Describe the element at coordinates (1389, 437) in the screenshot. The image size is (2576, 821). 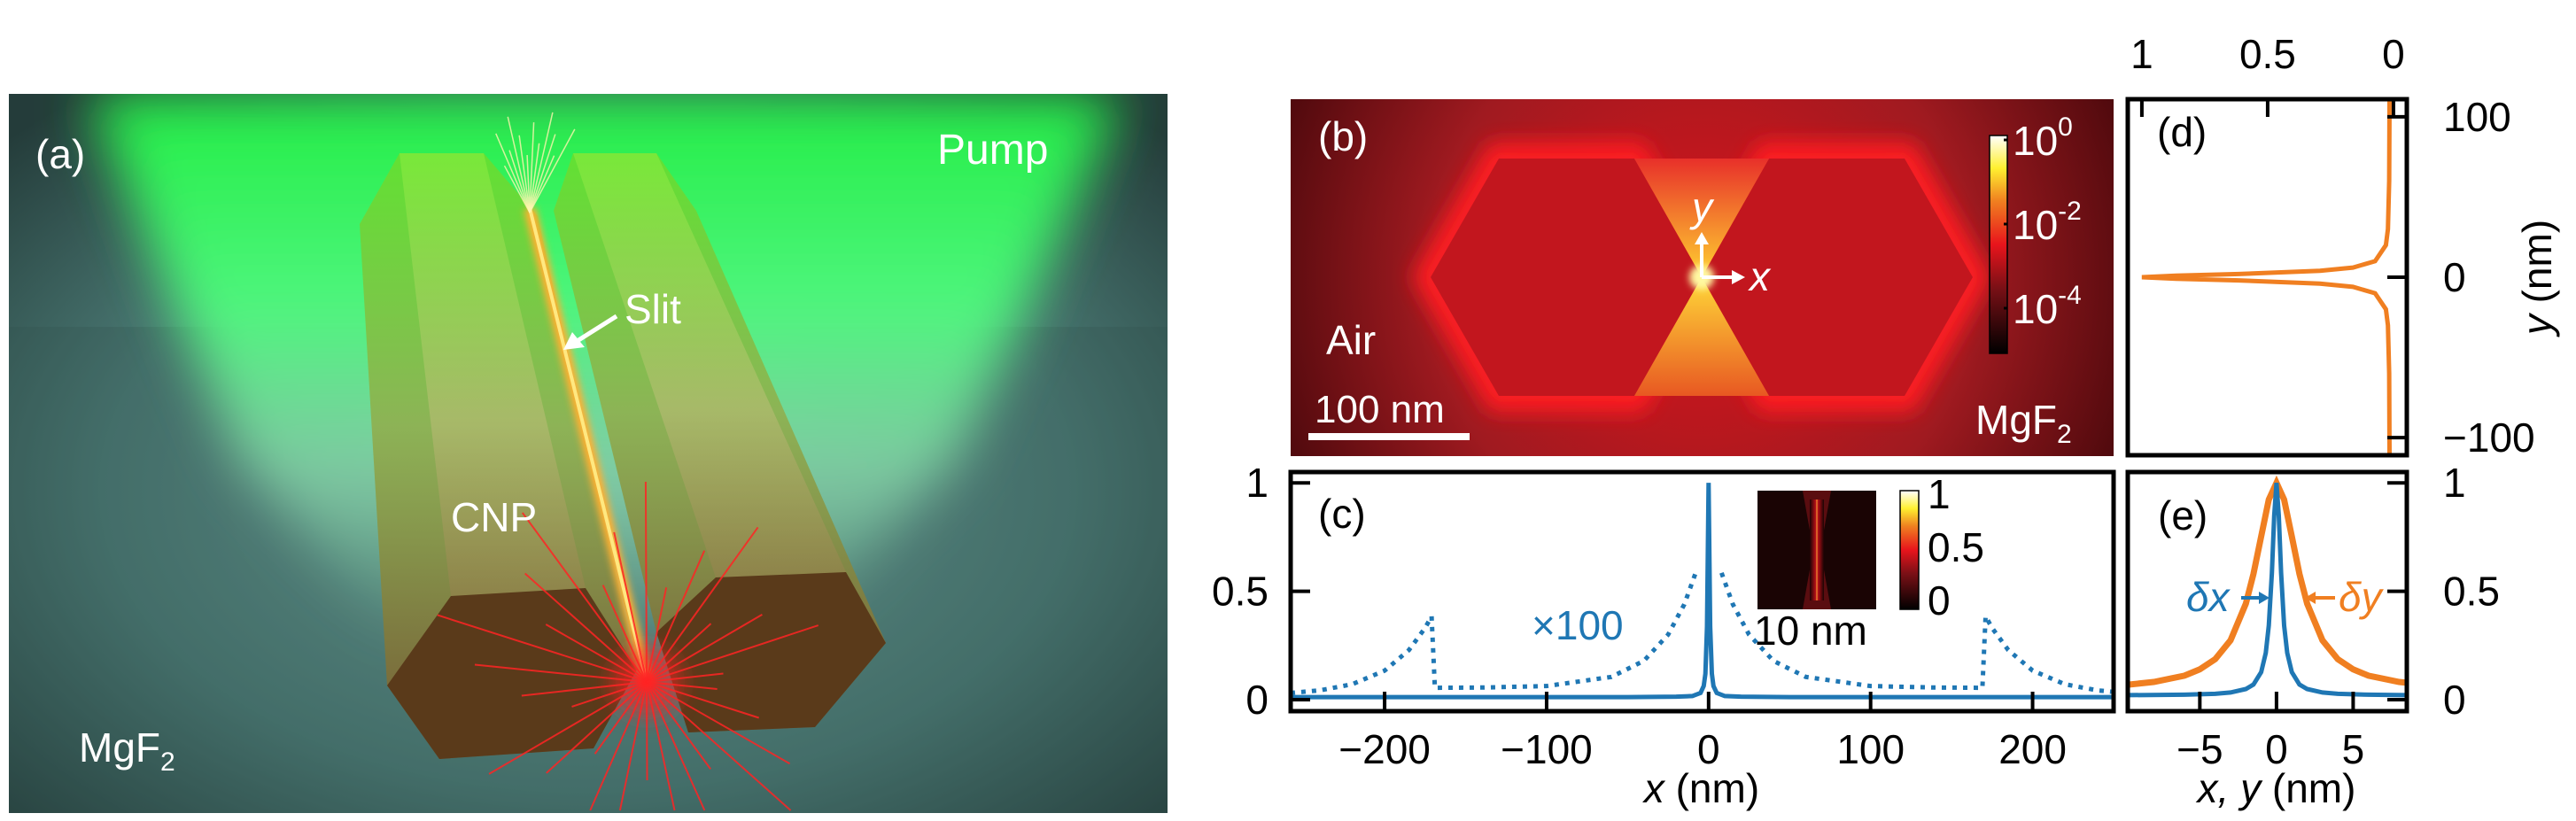
I see `scalebar` at that location.